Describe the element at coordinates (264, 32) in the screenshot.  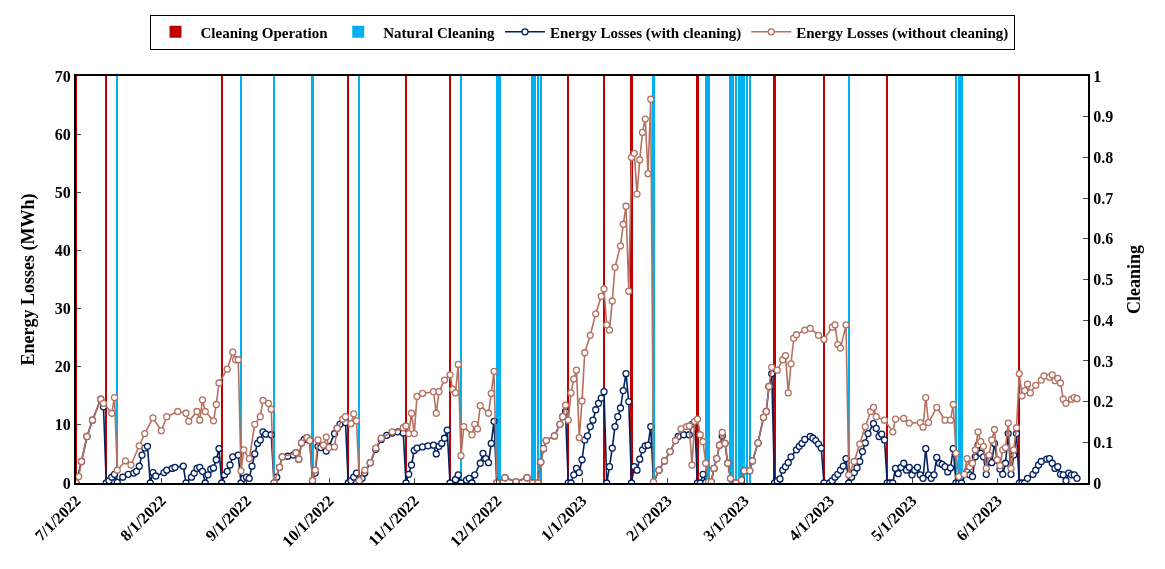
I see `legend-label: Cleaning Operation` at that location.